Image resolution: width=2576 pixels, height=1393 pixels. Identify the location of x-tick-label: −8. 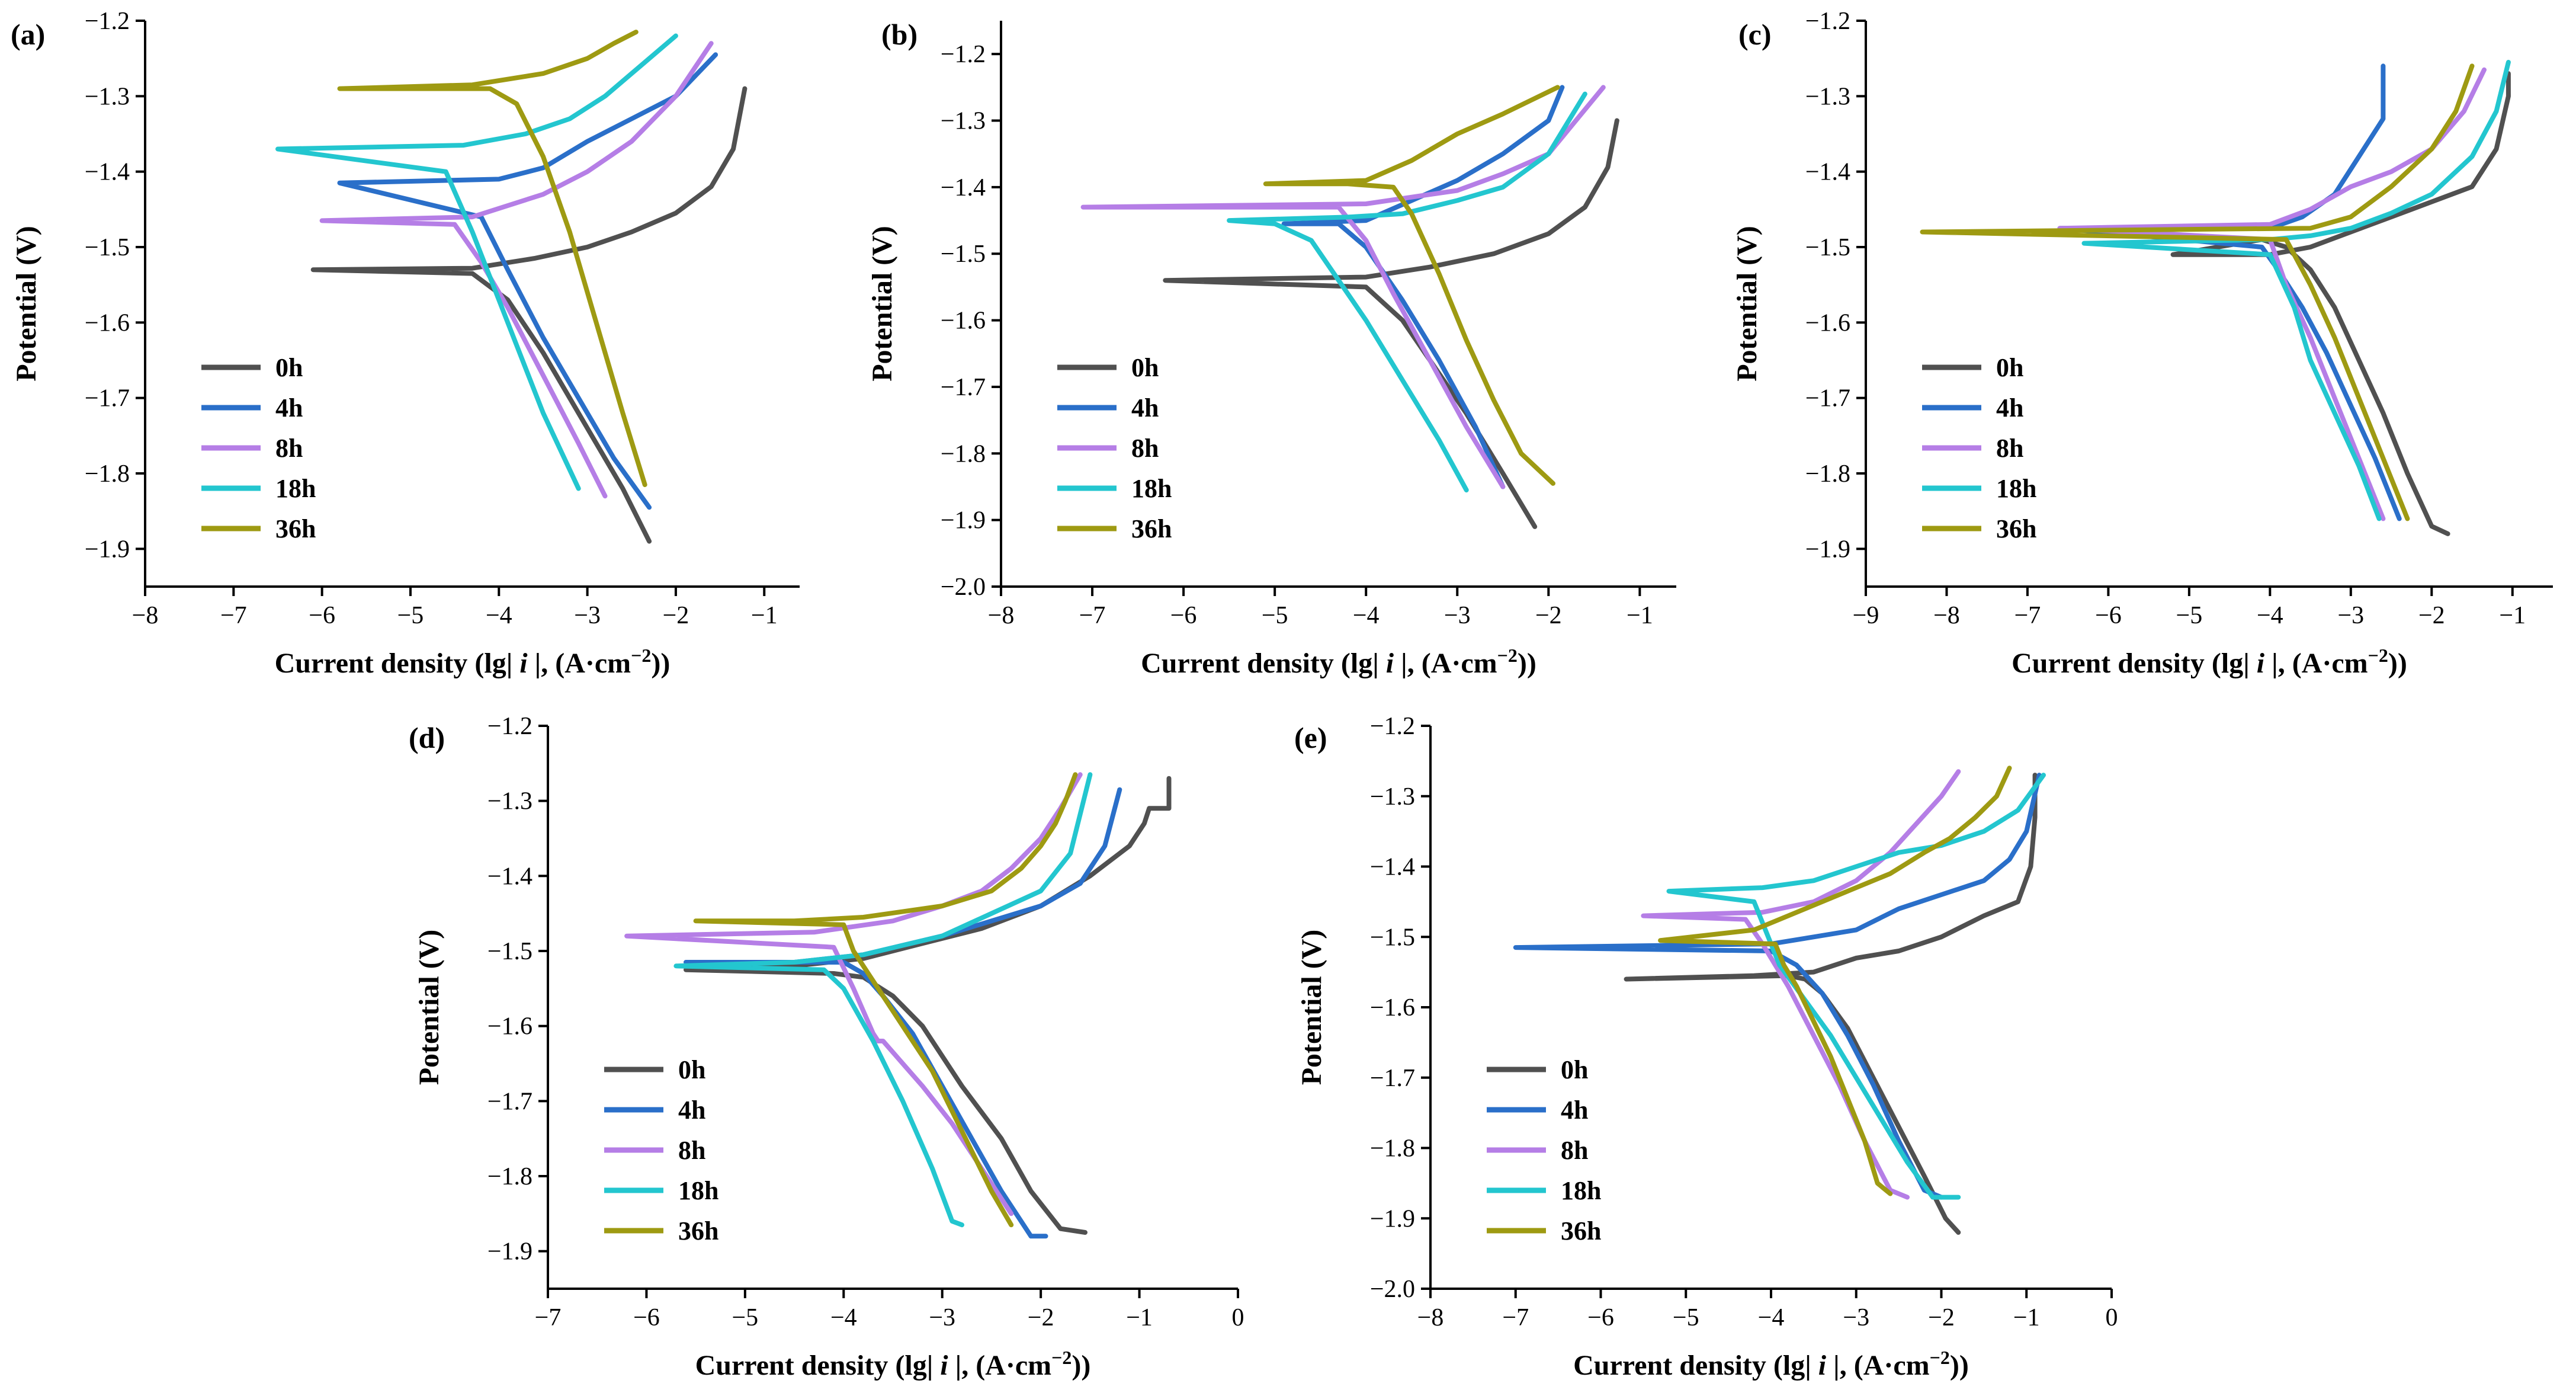
(145, 615).